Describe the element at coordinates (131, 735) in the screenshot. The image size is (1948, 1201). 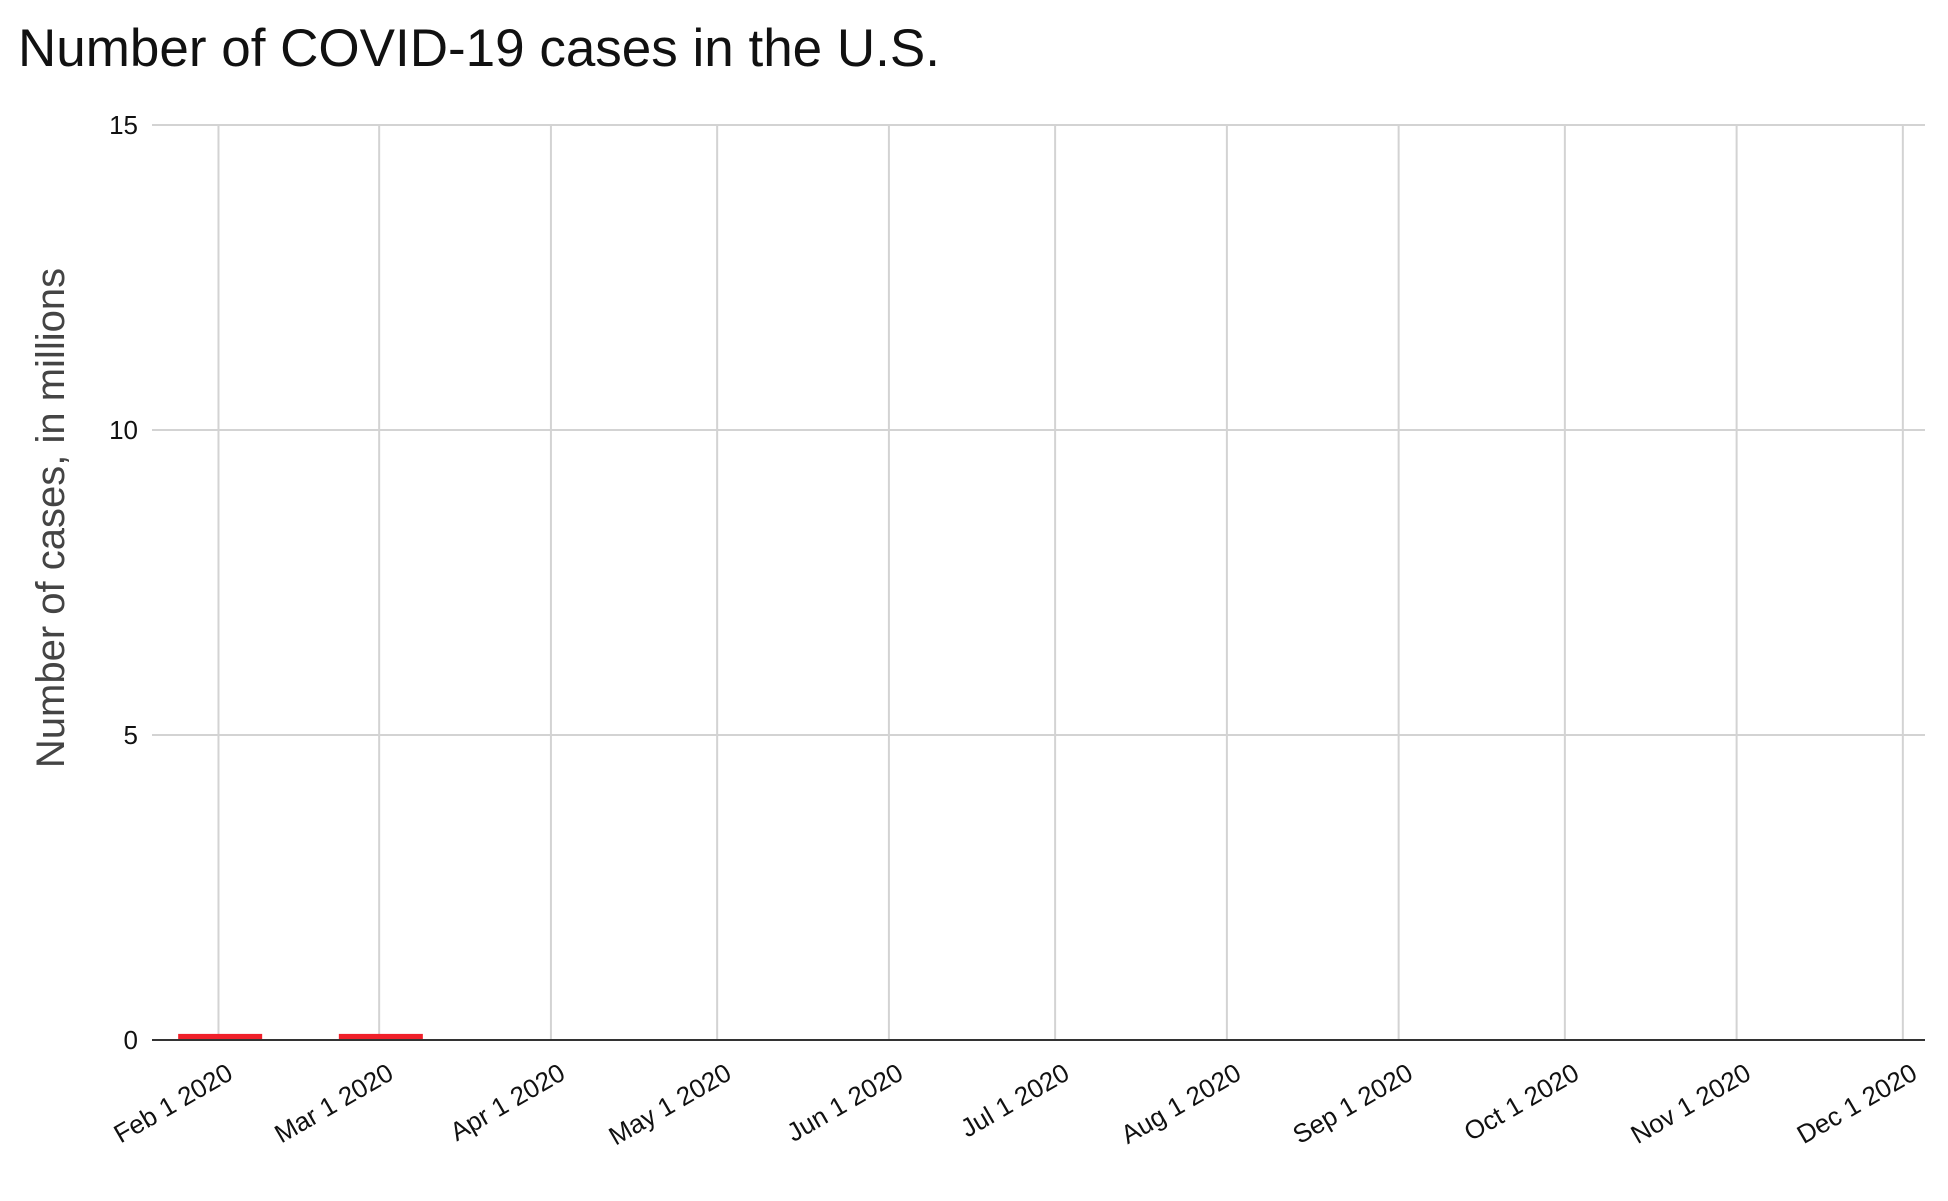
I see `y-tick-label: 5` at that location.